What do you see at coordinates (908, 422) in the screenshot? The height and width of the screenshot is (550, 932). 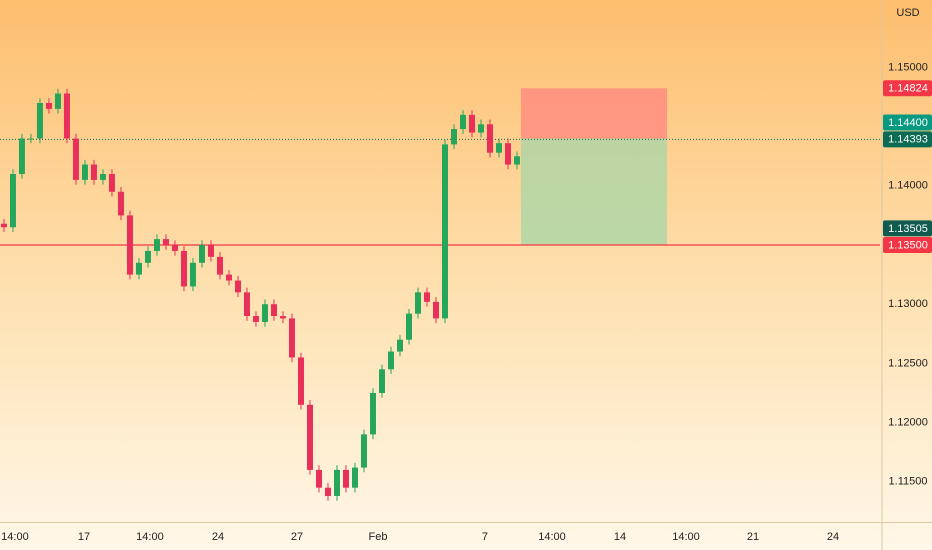 I see `y-tick-label: 1.12000` at bounding box center [908, 422].